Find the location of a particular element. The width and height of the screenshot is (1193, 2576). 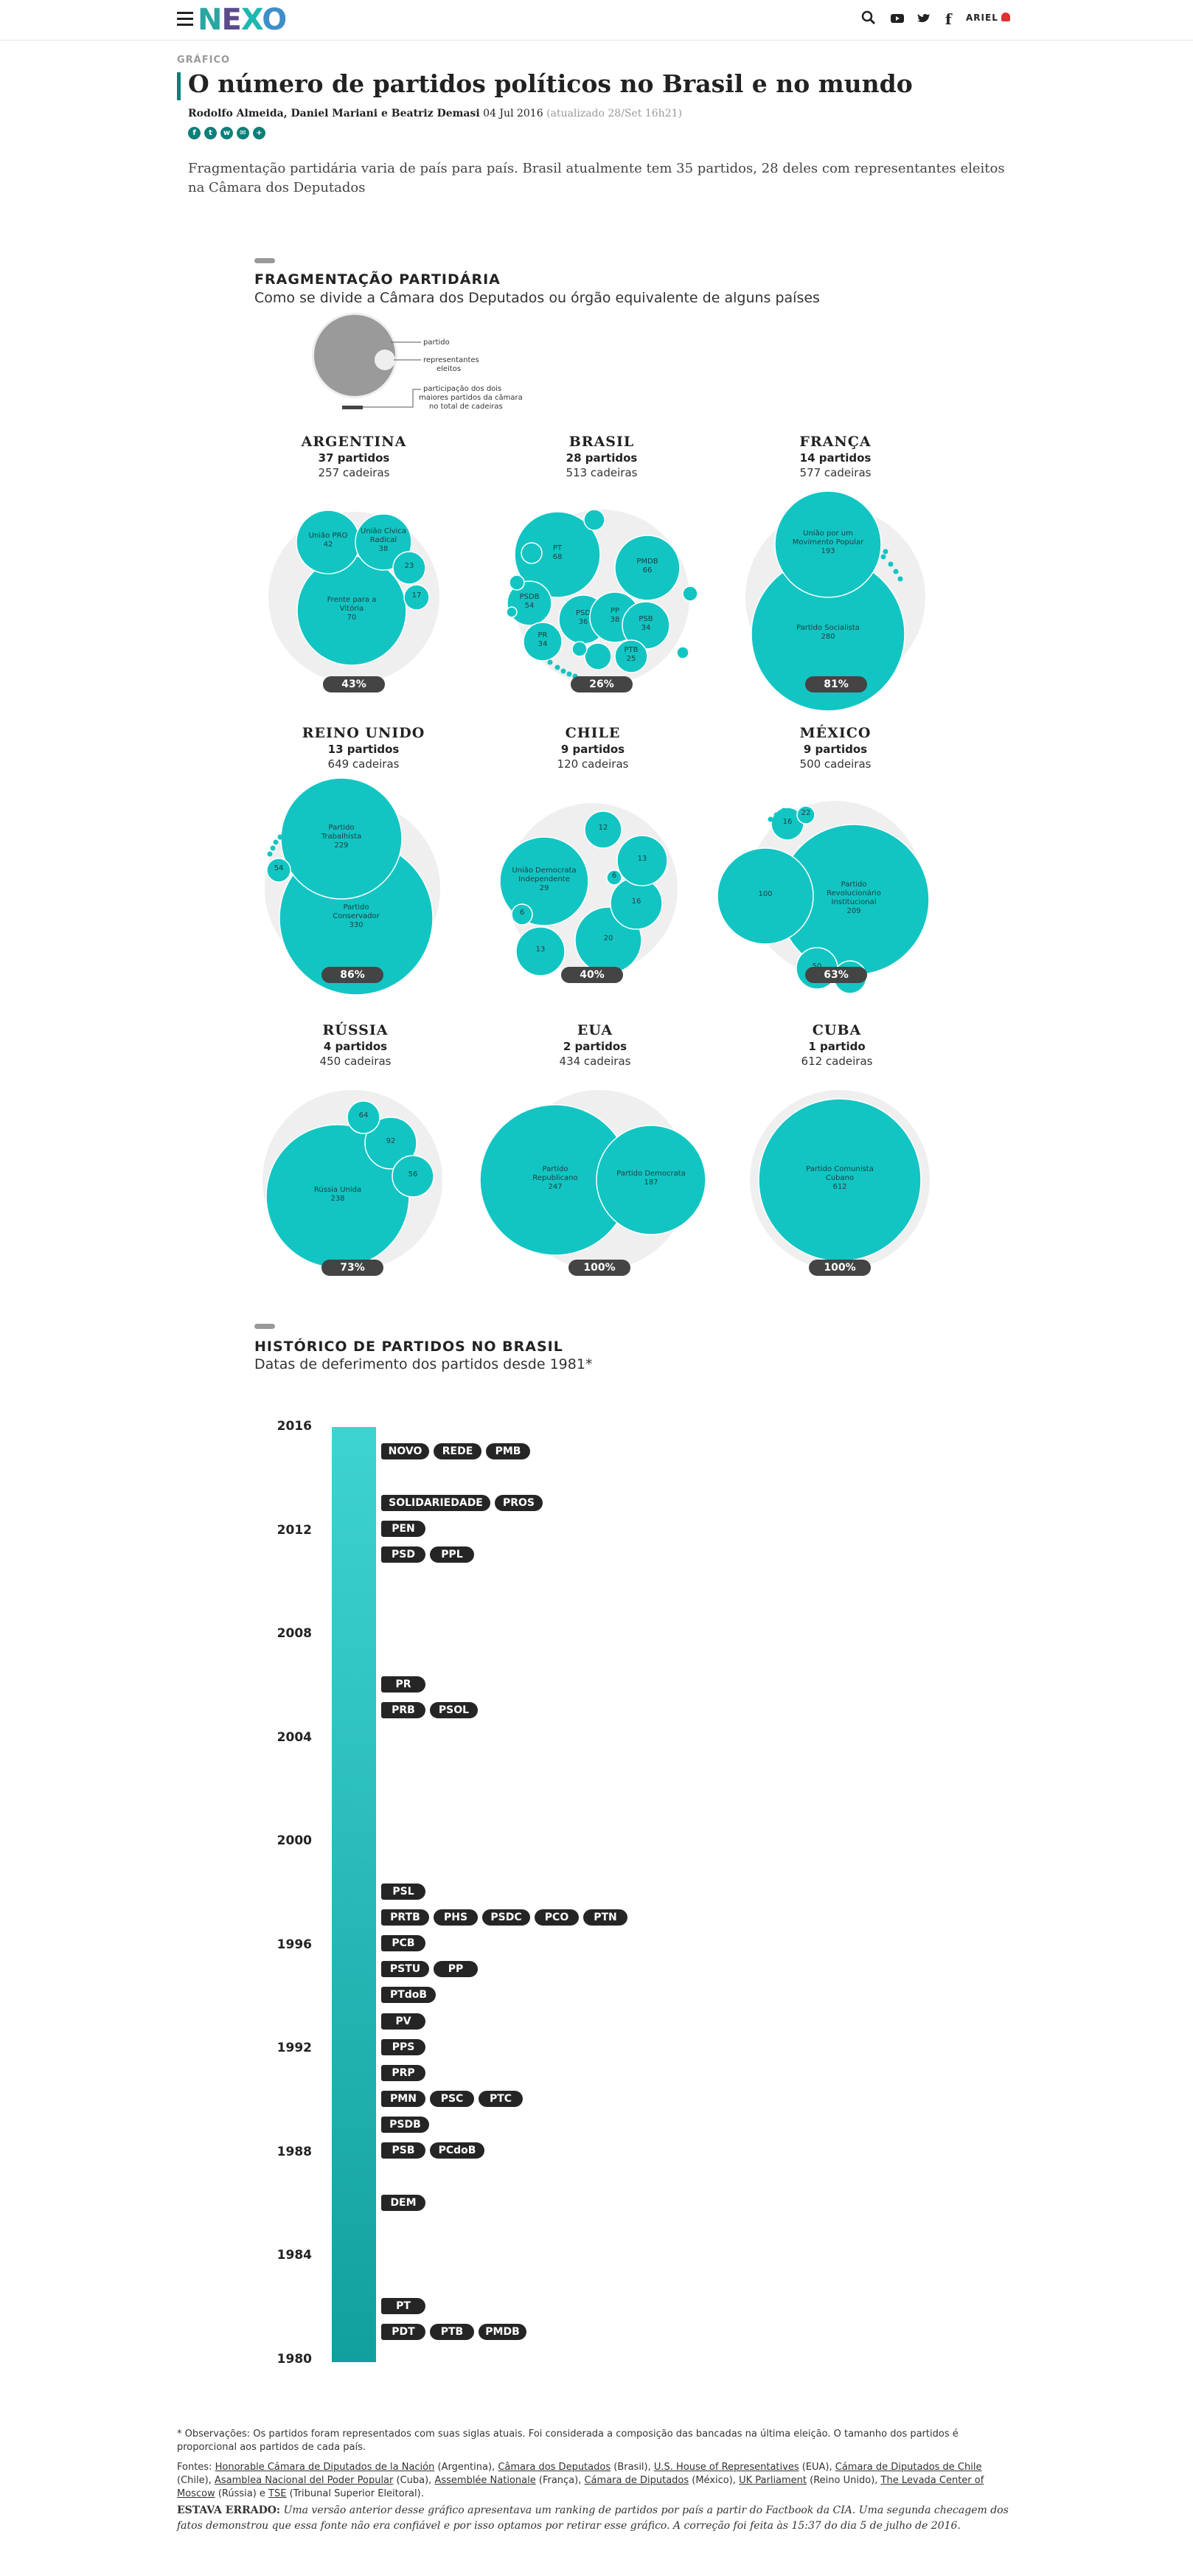

party-pill-psdb: PSDB is located at coordinates (405, 2125).